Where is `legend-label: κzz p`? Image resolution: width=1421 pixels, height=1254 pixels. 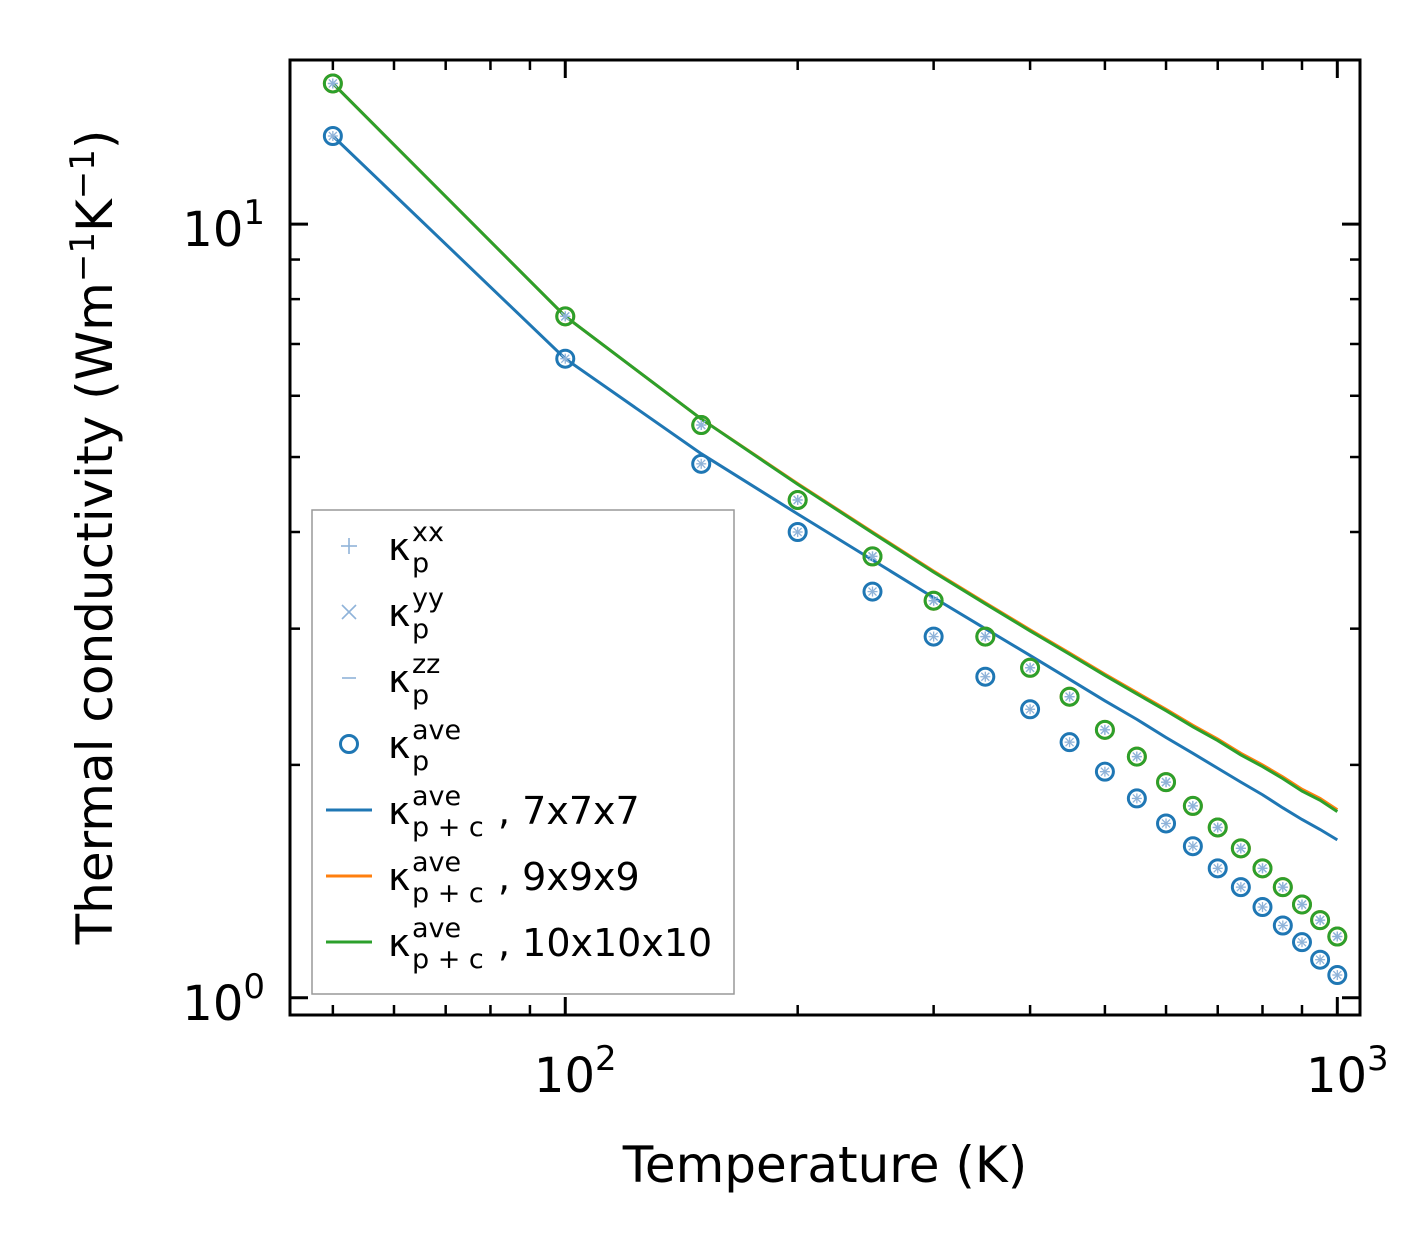 legend-label: κzz p is located at coordinates (414, 680).